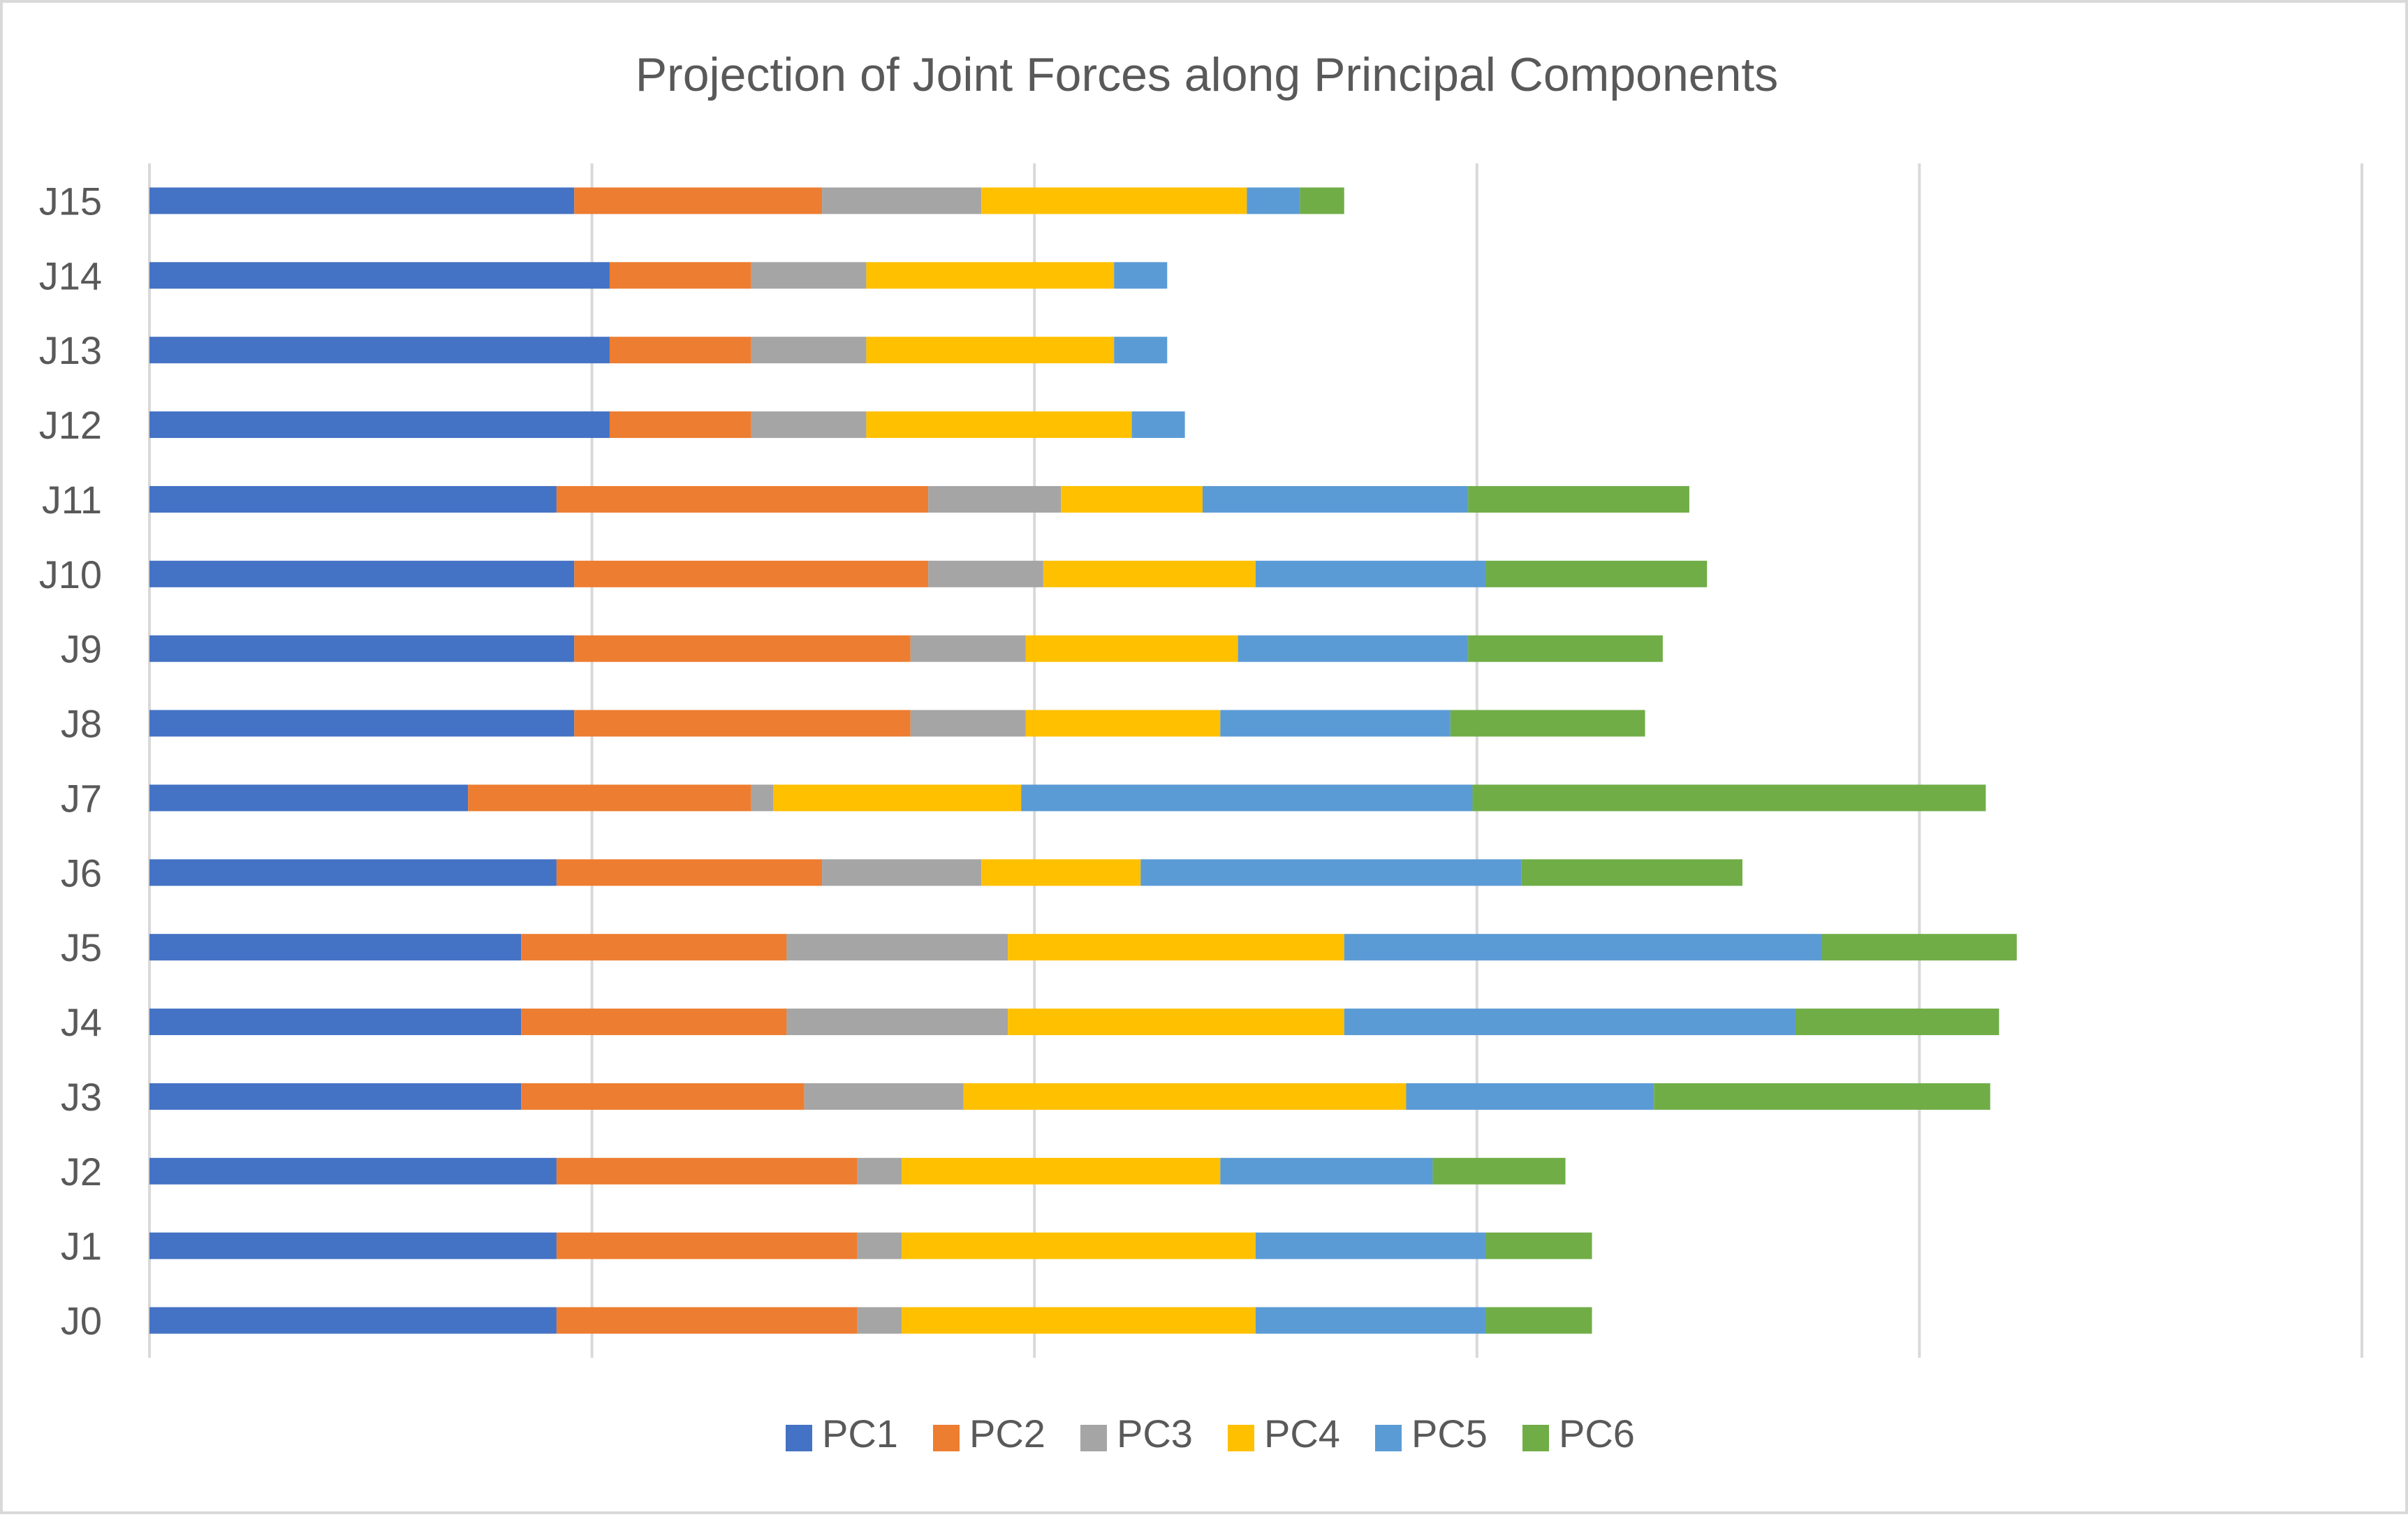  What do you see at coordinates (680, 275) in the screenshot?
I see `bar-j14-pc2` at bounding box center [680, 275].